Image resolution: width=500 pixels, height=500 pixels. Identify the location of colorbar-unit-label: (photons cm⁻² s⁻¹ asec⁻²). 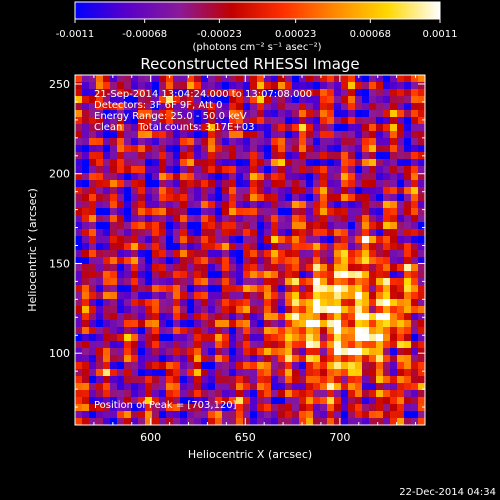
(256, 47).